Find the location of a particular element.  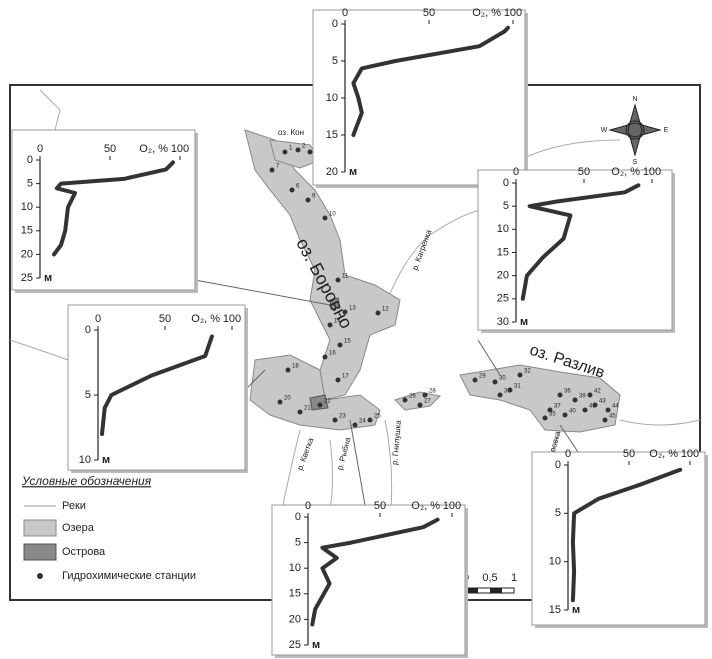

station-label: 39 is located at coordinates (582, 397).